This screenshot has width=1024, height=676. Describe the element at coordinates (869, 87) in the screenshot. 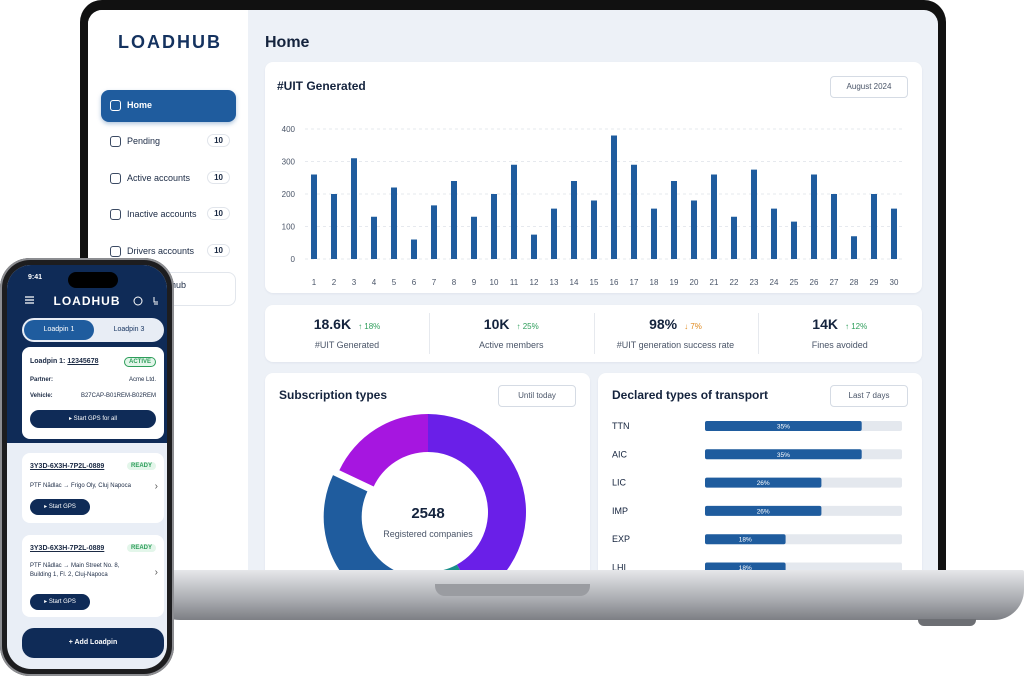

I see `filter-dropdown: August 2024` at that location.